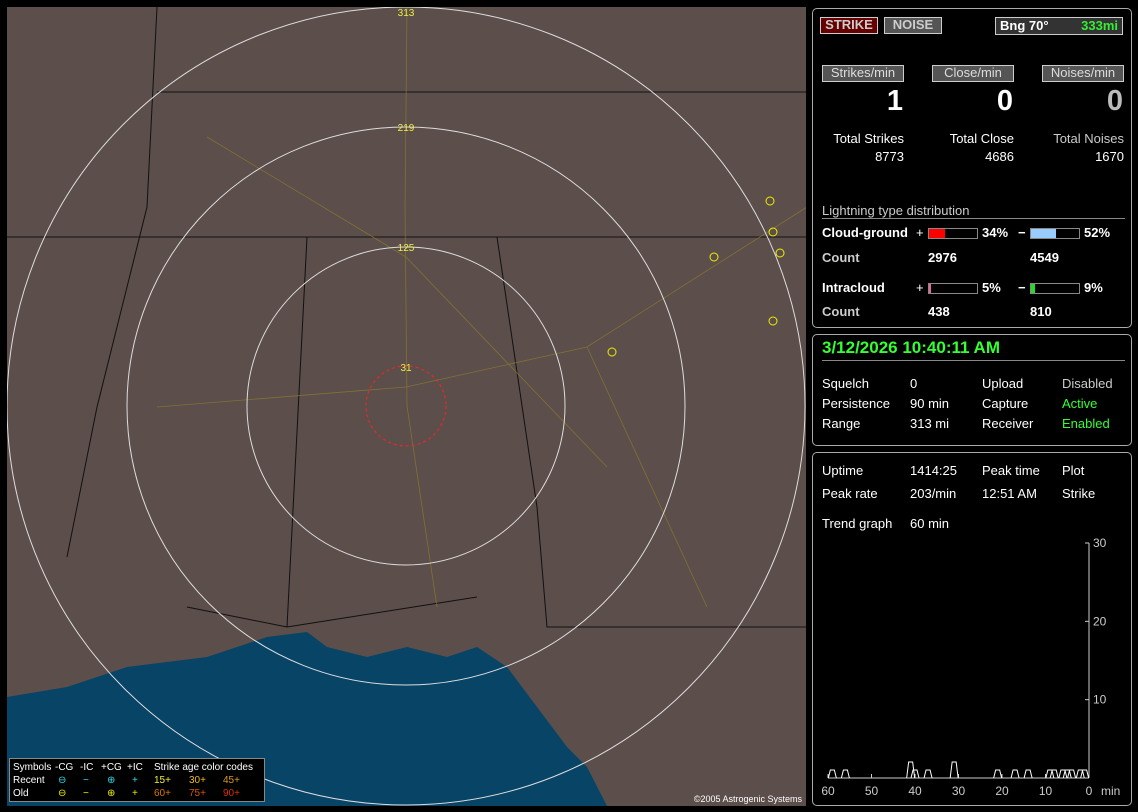  Describe the element at coordinates (1114, 101) in the screenshot. I see `noises-min-value: 0` at that location.